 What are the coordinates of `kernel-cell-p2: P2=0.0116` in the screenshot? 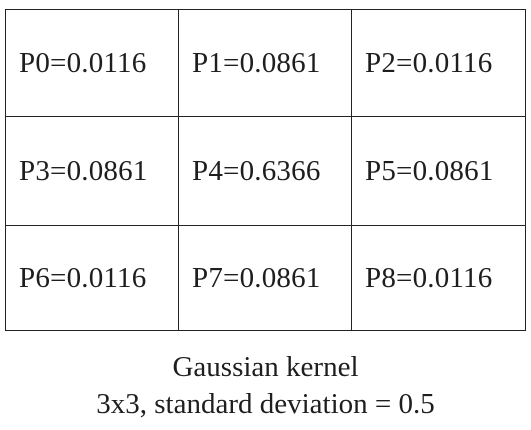 It's located at (438, 63).